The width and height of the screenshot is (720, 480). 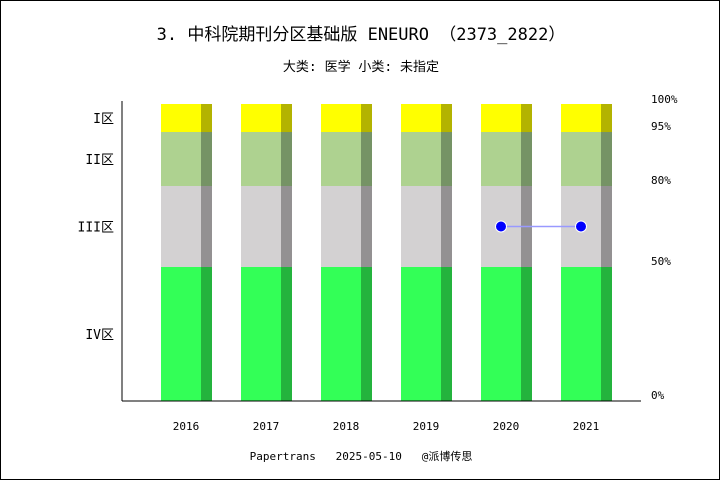 I want to click on right-tick-label: 80%, so click(x=661, y=180).